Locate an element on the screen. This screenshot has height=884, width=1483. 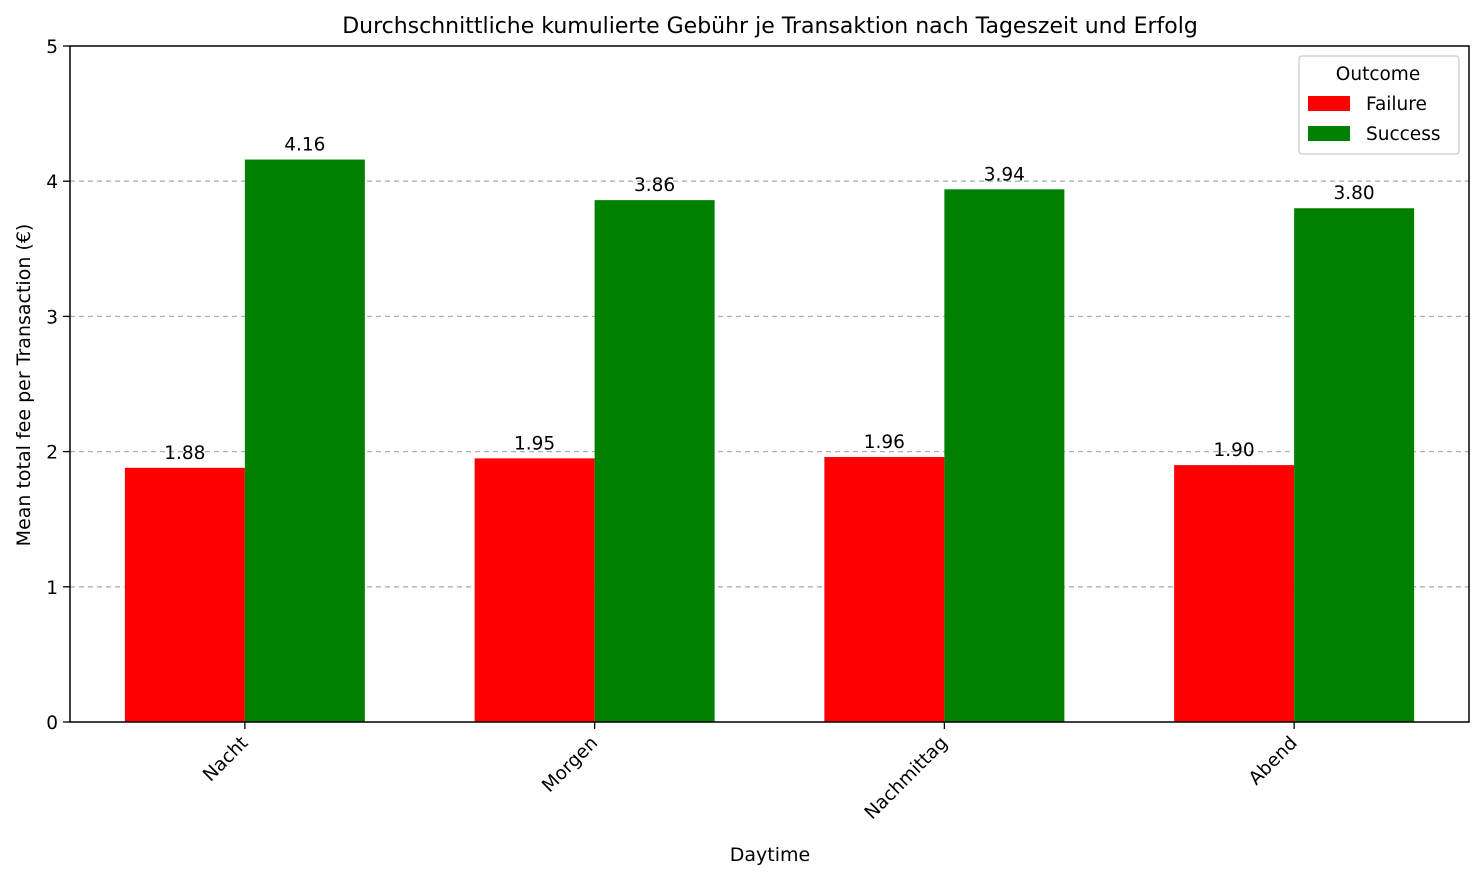
legend: Outcome Failure Success is located at coordinates (1379, 105).